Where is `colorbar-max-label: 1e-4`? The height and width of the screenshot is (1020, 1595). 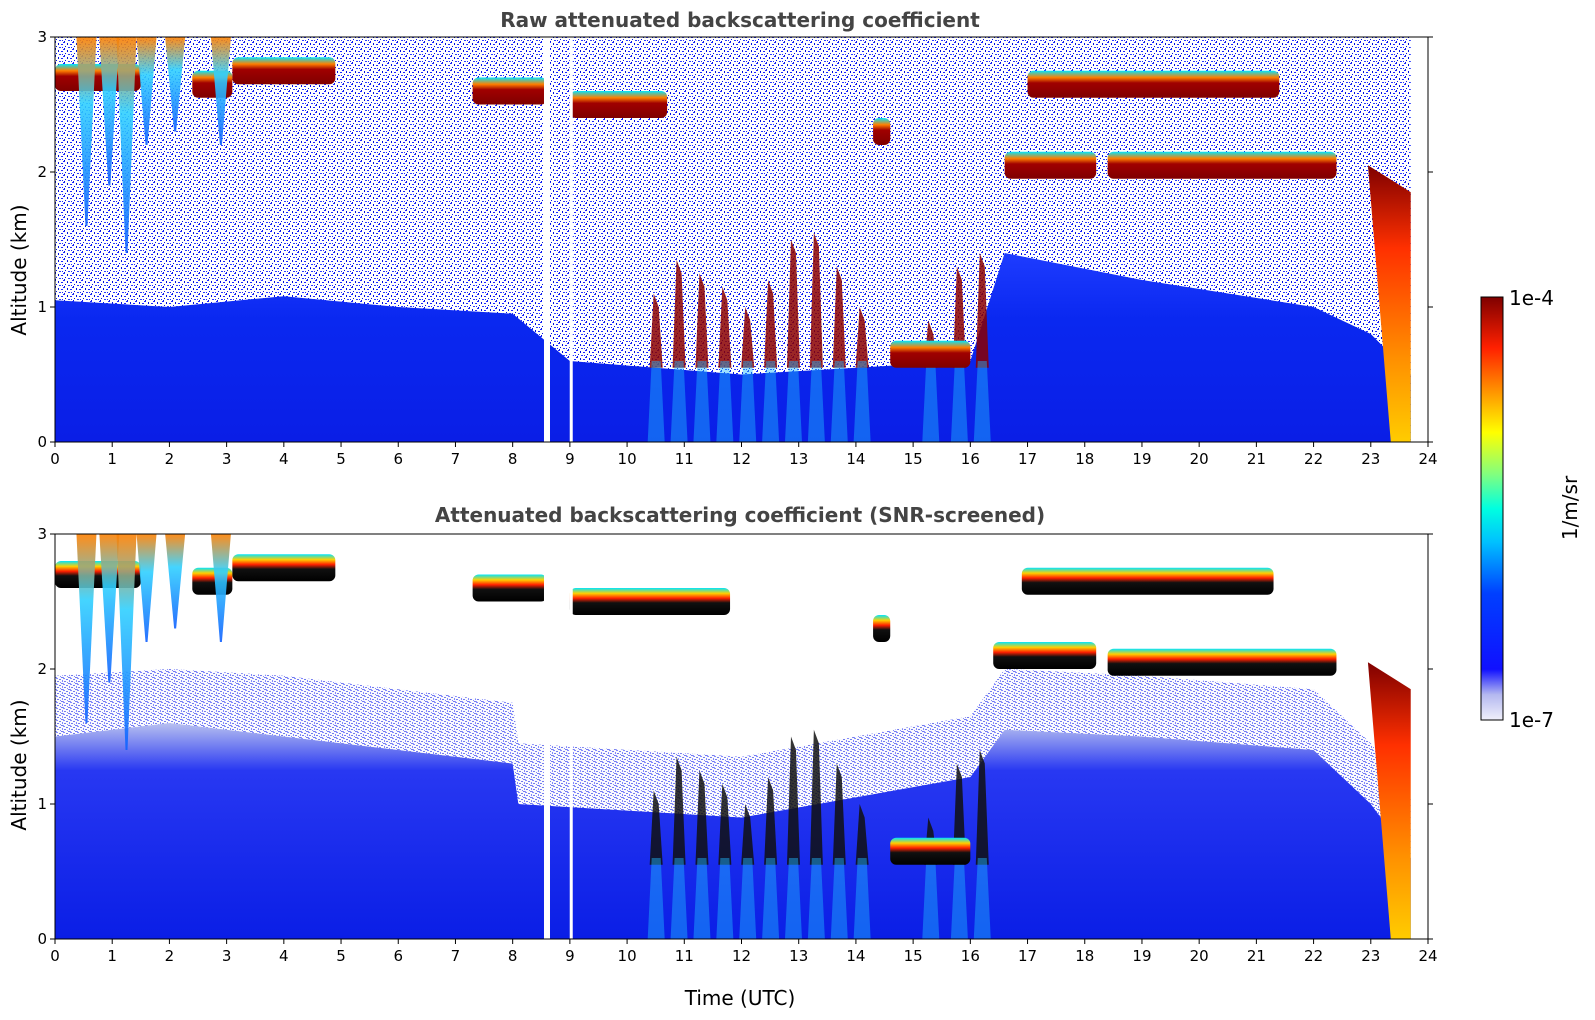
colorbar-max-label: 1e-4 is located at coordinates (1531, 298).